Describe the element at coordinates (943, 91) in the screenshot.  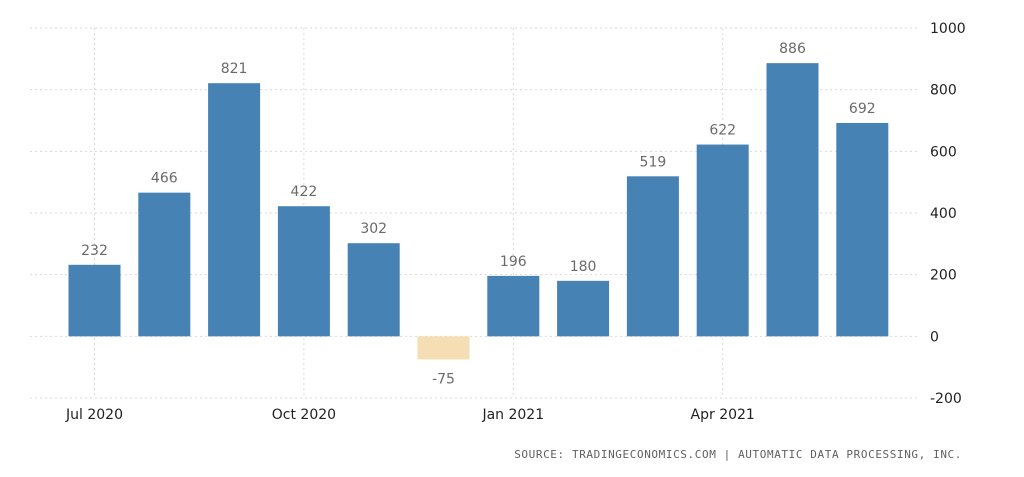
I see `y-tick-label: 800` at that location.